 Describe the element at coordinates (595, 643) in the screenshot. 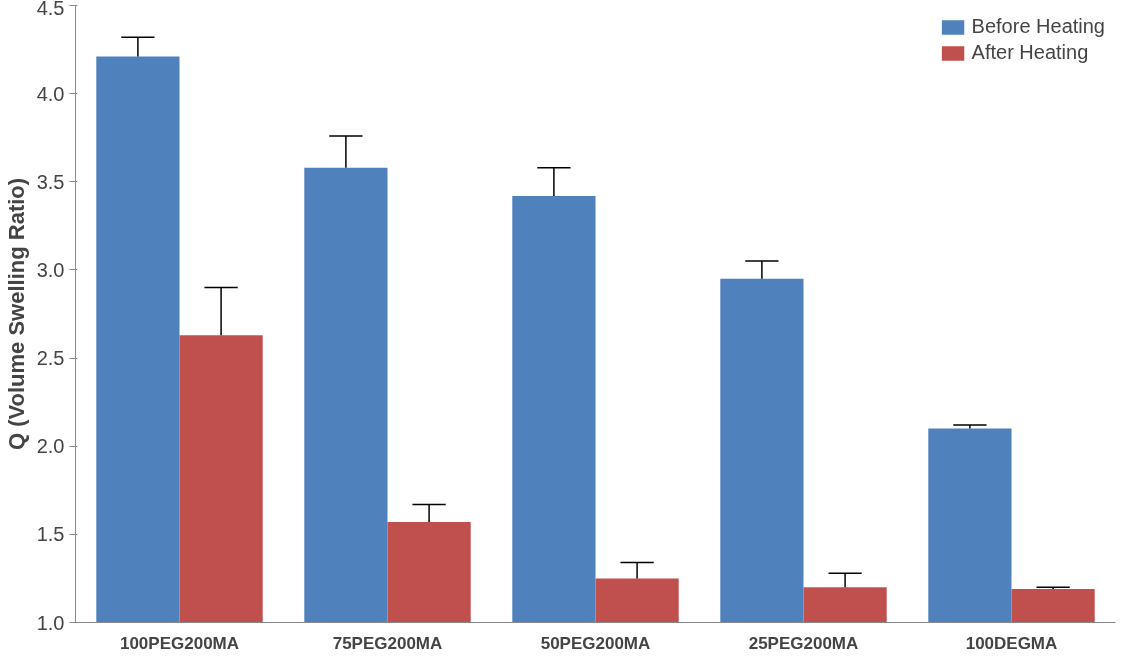

I see `x-tick-label: 50PEG200MA` at that location.